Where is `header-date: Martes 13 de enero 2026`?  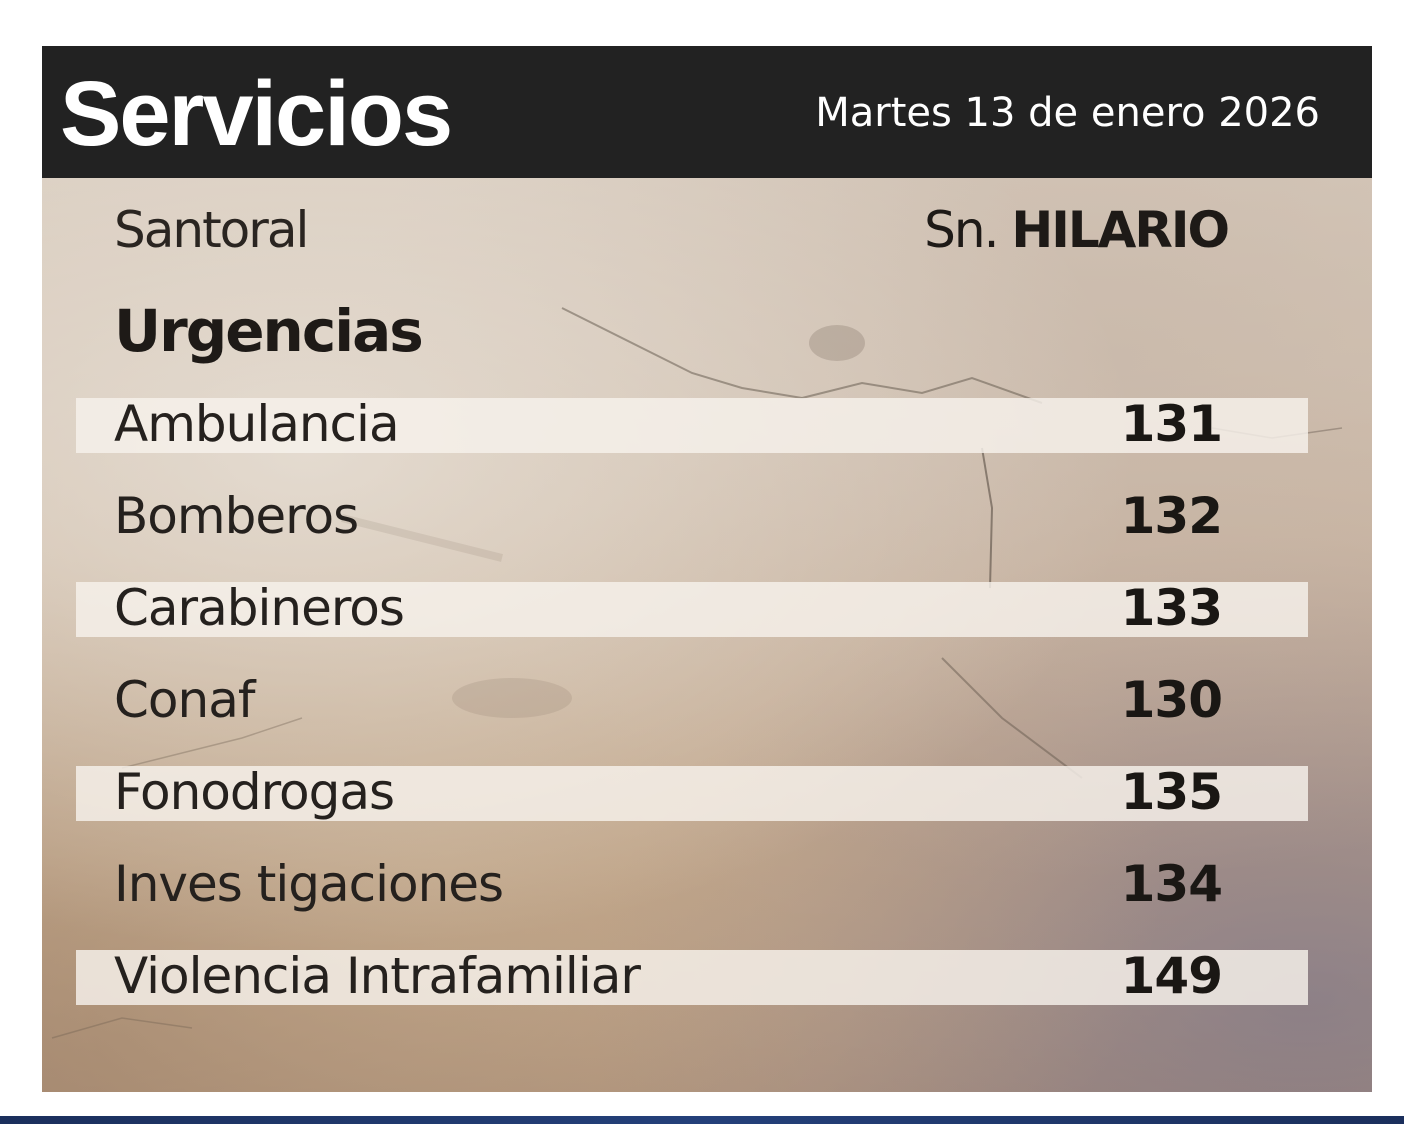 header-date: Martes 13 de enero 2026 is located at coordinates (1067, 113).